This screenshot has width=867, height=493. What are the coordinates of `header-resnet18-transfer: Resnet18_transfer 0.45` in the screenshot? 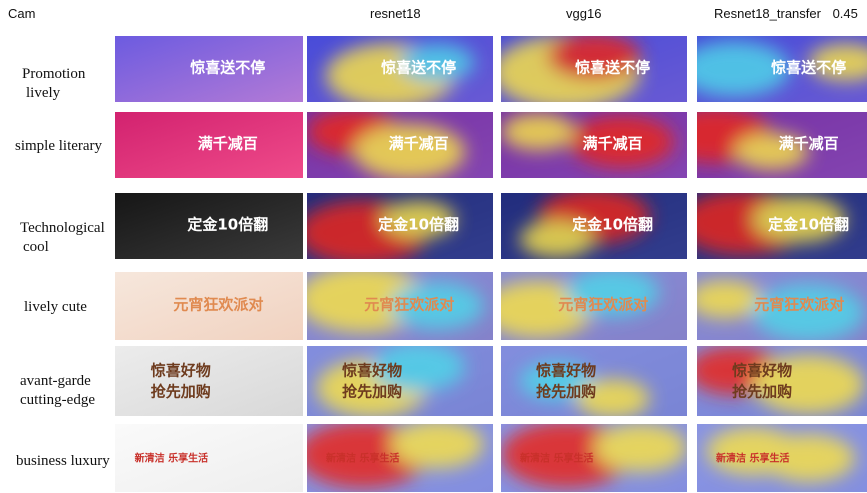 It's located at (786, 13).